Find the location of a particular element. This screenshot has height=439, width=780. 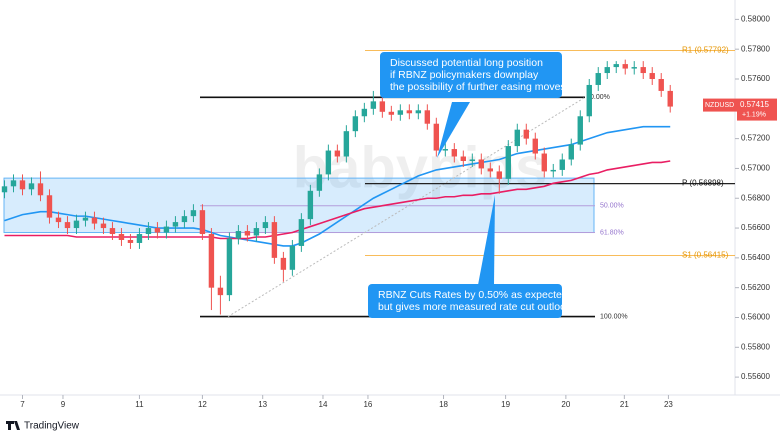

x-tick-label: 11 is located at coordinates (139, 404).